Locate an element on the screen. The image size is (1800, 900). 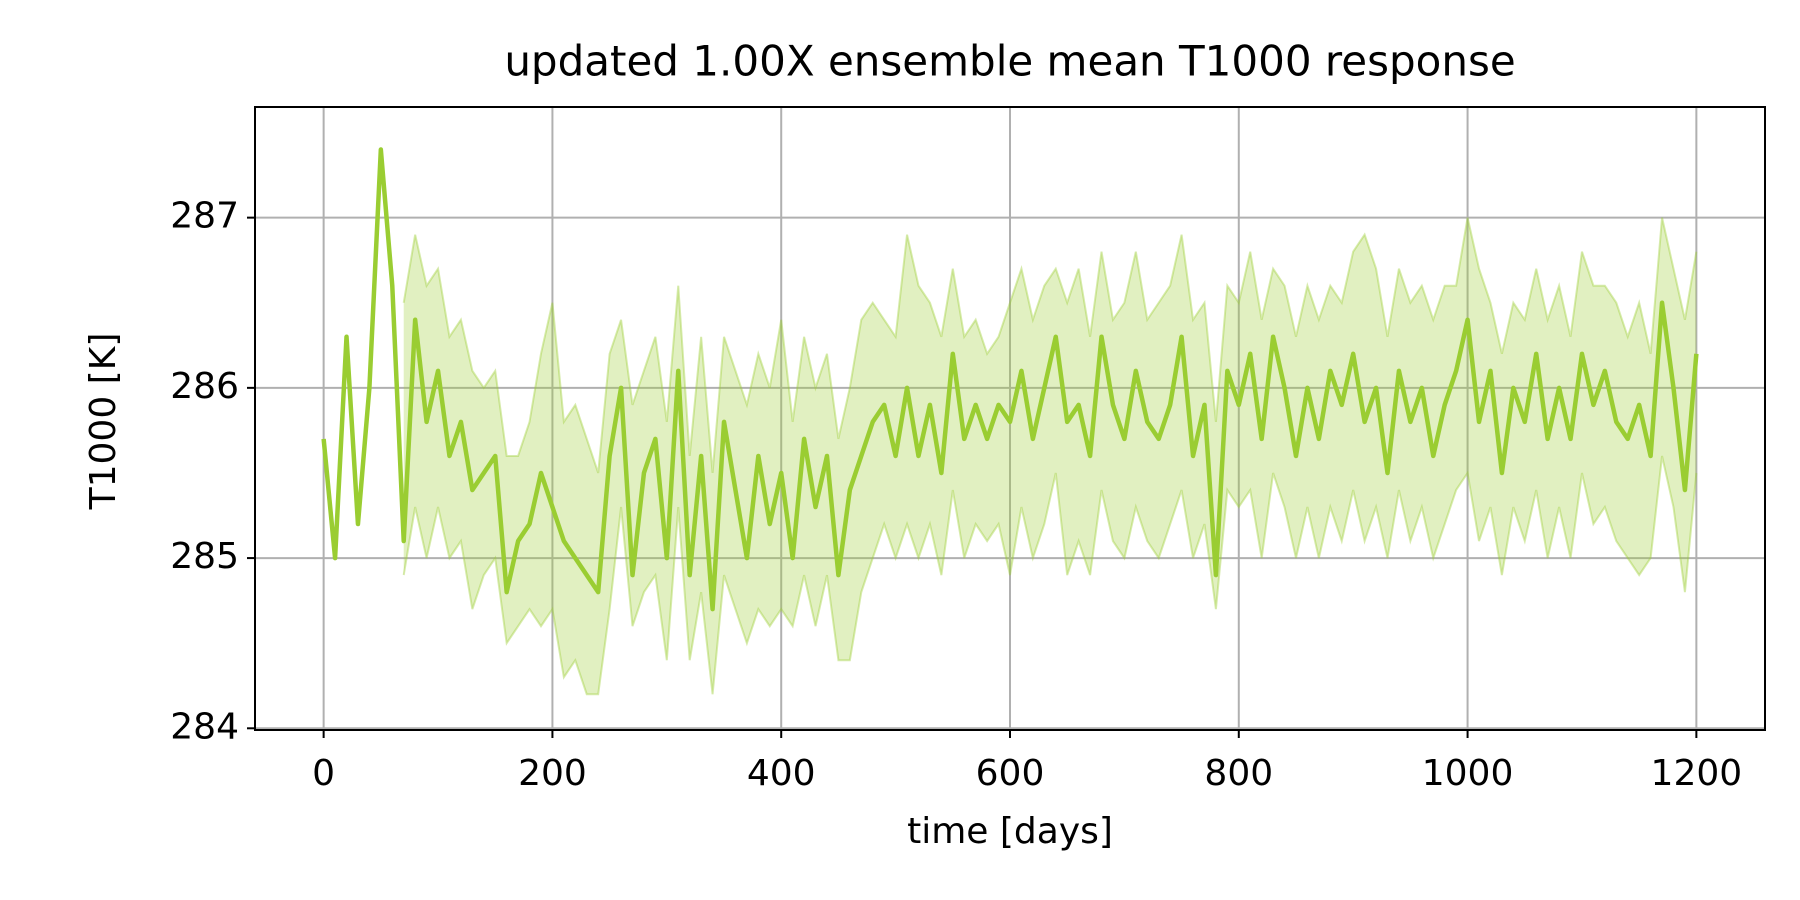
y-tick-label: 285 is located at coordinates (204, 556).